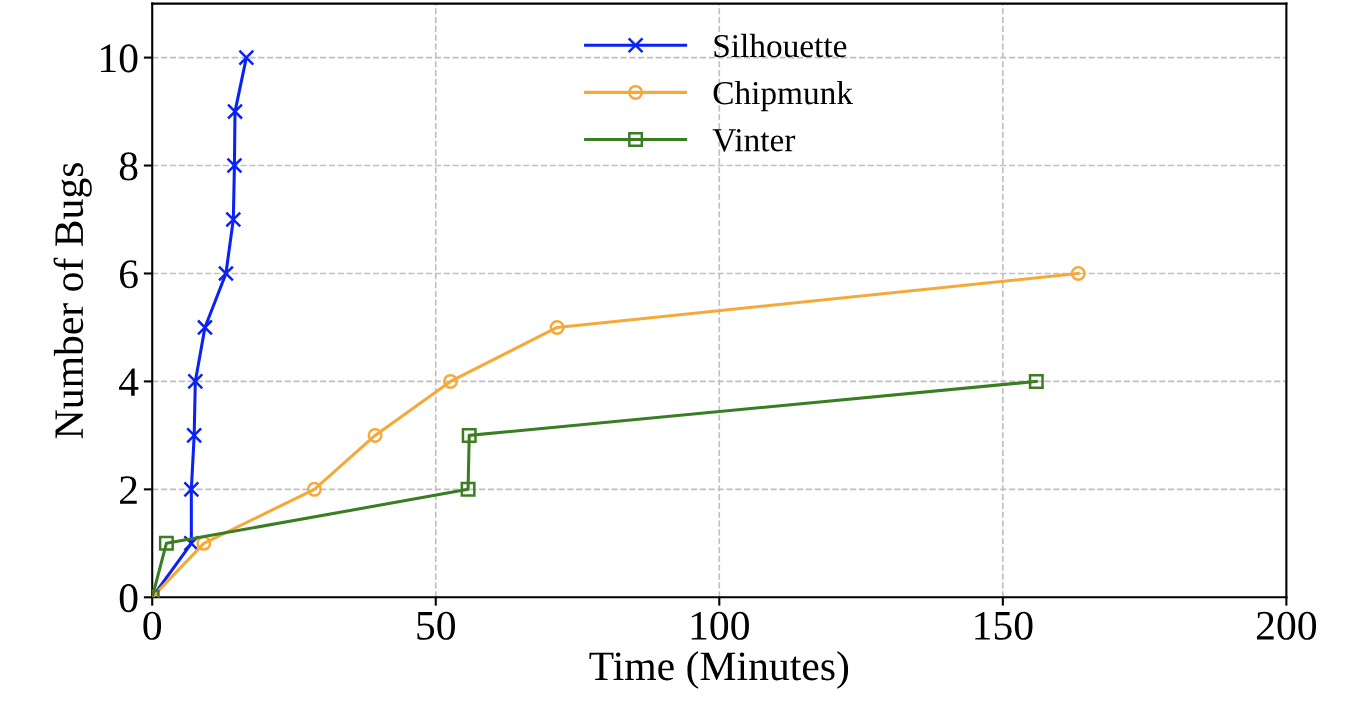 The image size is (1347, 724). I want to click on x-tick-label: 0, so click(152, 625).